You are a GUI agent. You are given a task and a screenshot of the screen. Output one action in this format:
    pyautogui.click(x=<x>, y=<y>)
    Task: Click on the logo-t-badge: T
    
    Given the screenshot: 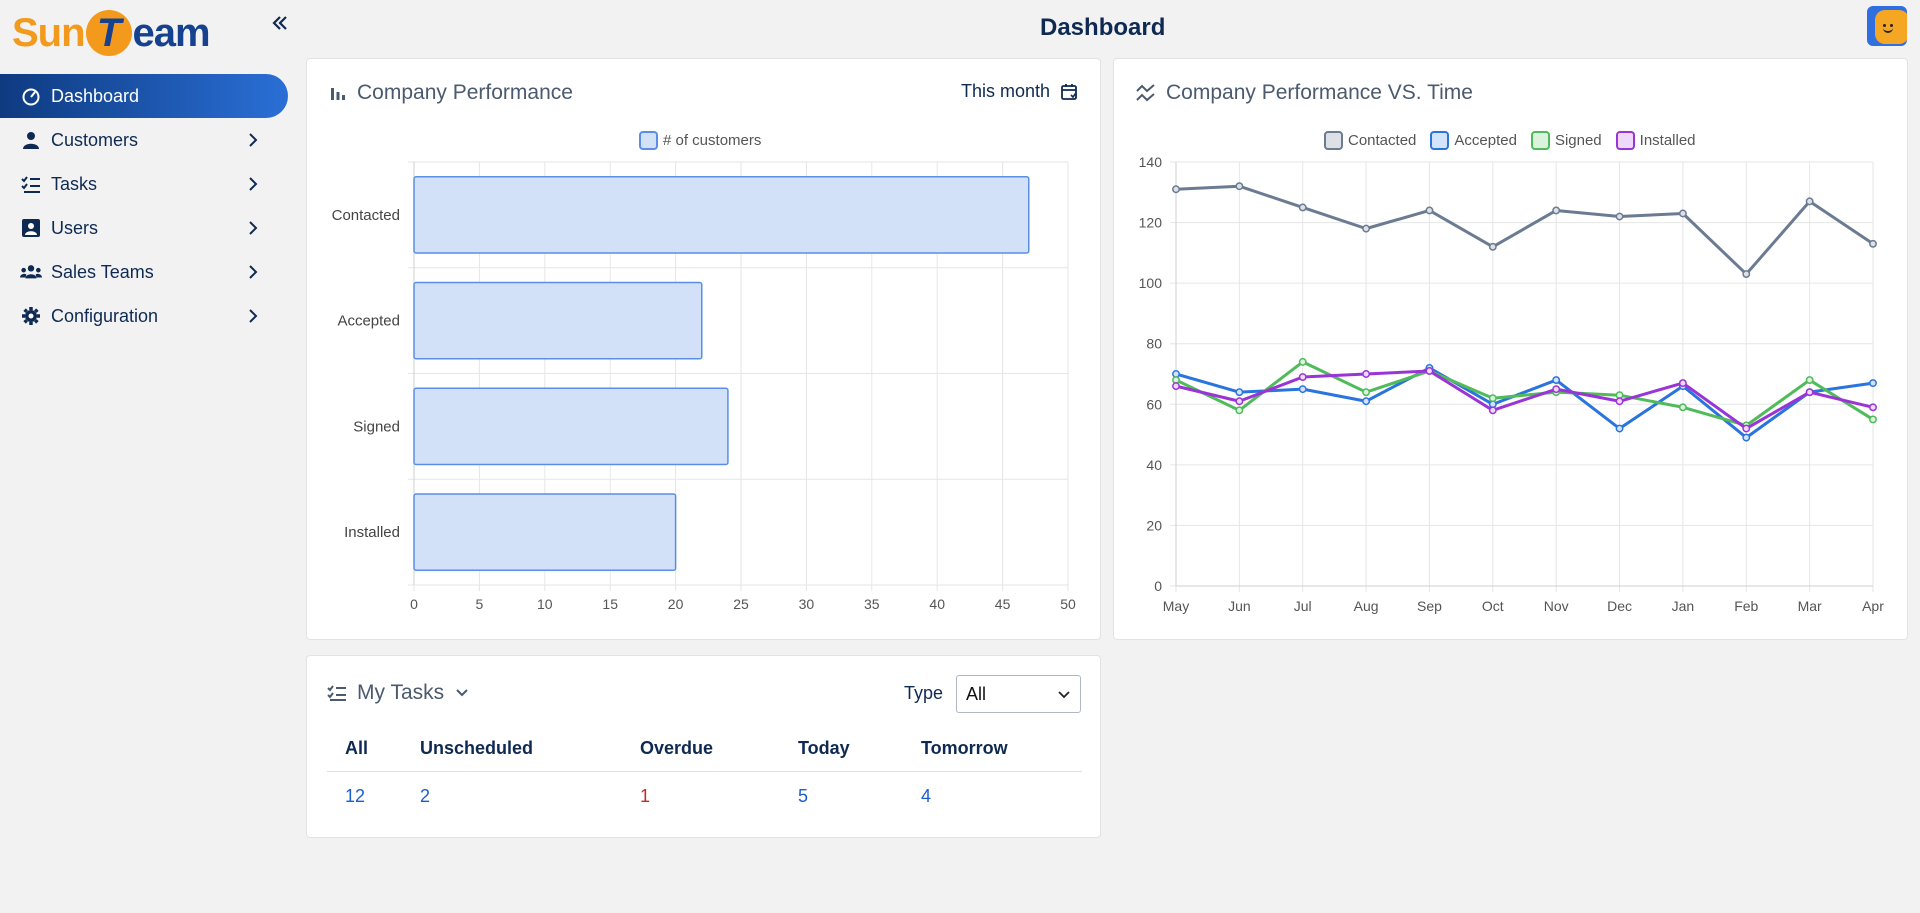 What is the action you would take?
    pyautogui.click(x=108, y=33)
    